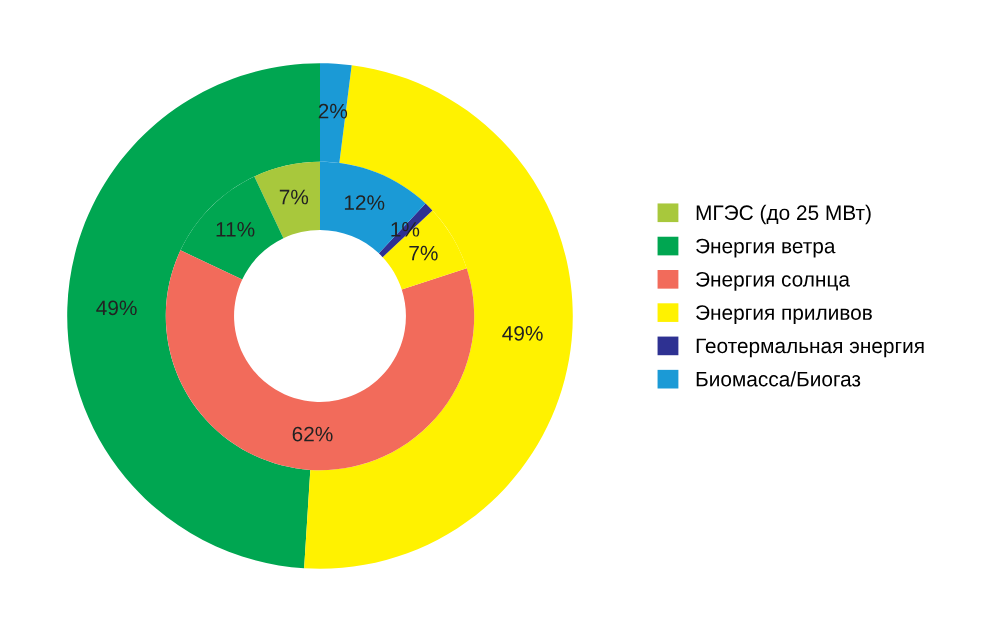 Image resolution: width=1006 pixels, height=632 pixels. I want to click on legend-label: Энергия солнца, so click(773, 281).